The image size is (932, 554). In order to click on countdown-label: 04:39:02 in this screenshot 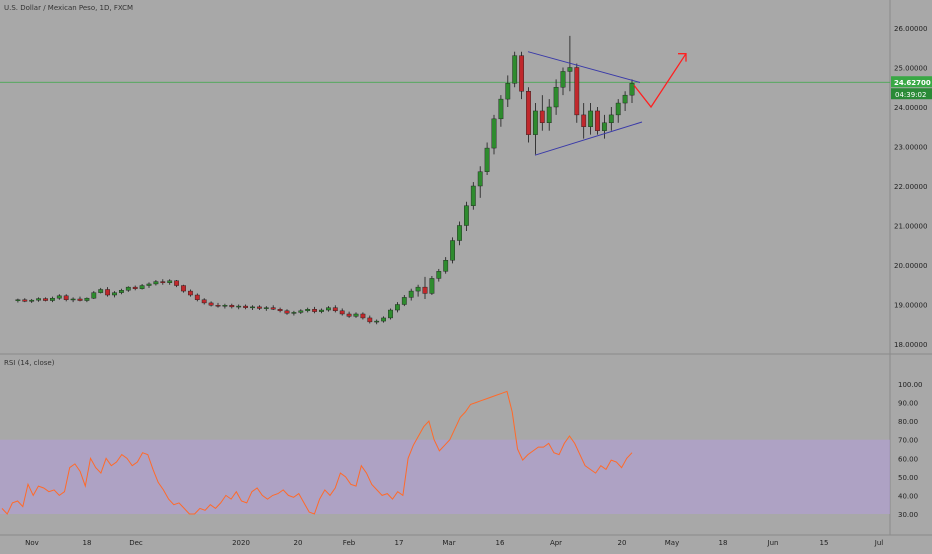, I will do `click(910, 95)`.